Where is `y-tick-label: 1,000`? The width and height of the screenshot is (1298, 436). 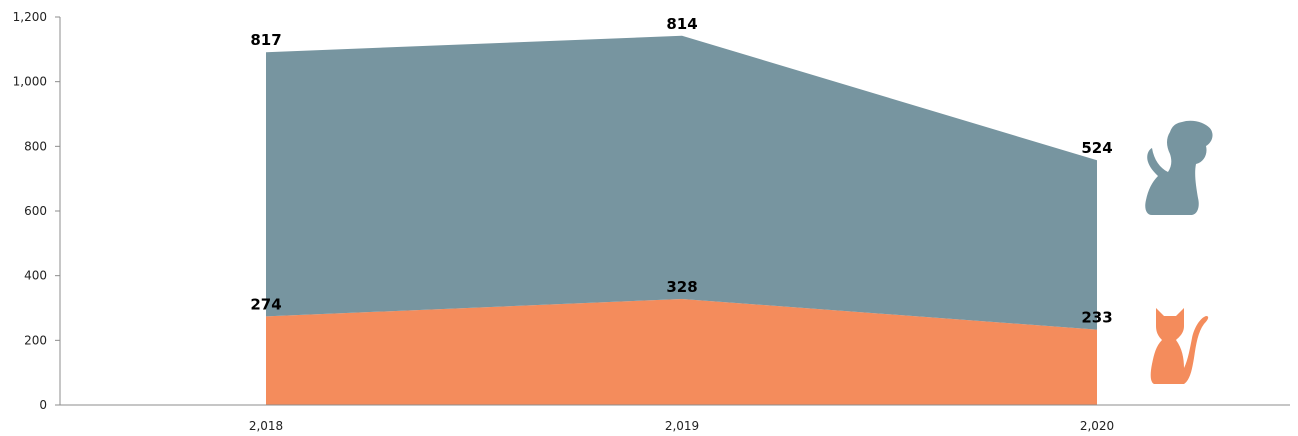
y-tick-label: 1,000 is located at coordinates (30, 82).